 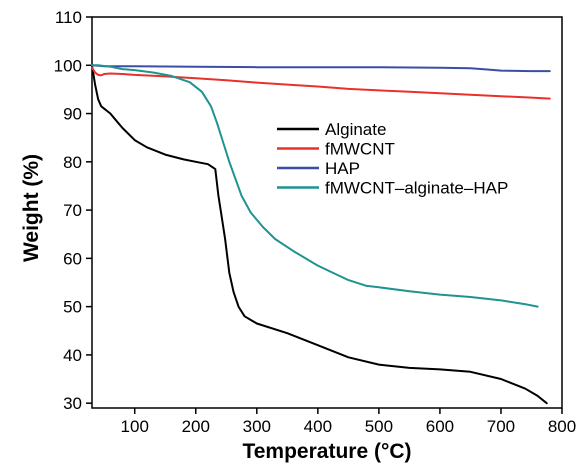 I want to click on y-axis-ticks: 30 40 50 60 70 80 90 100 110, so click(x=73, y=210).